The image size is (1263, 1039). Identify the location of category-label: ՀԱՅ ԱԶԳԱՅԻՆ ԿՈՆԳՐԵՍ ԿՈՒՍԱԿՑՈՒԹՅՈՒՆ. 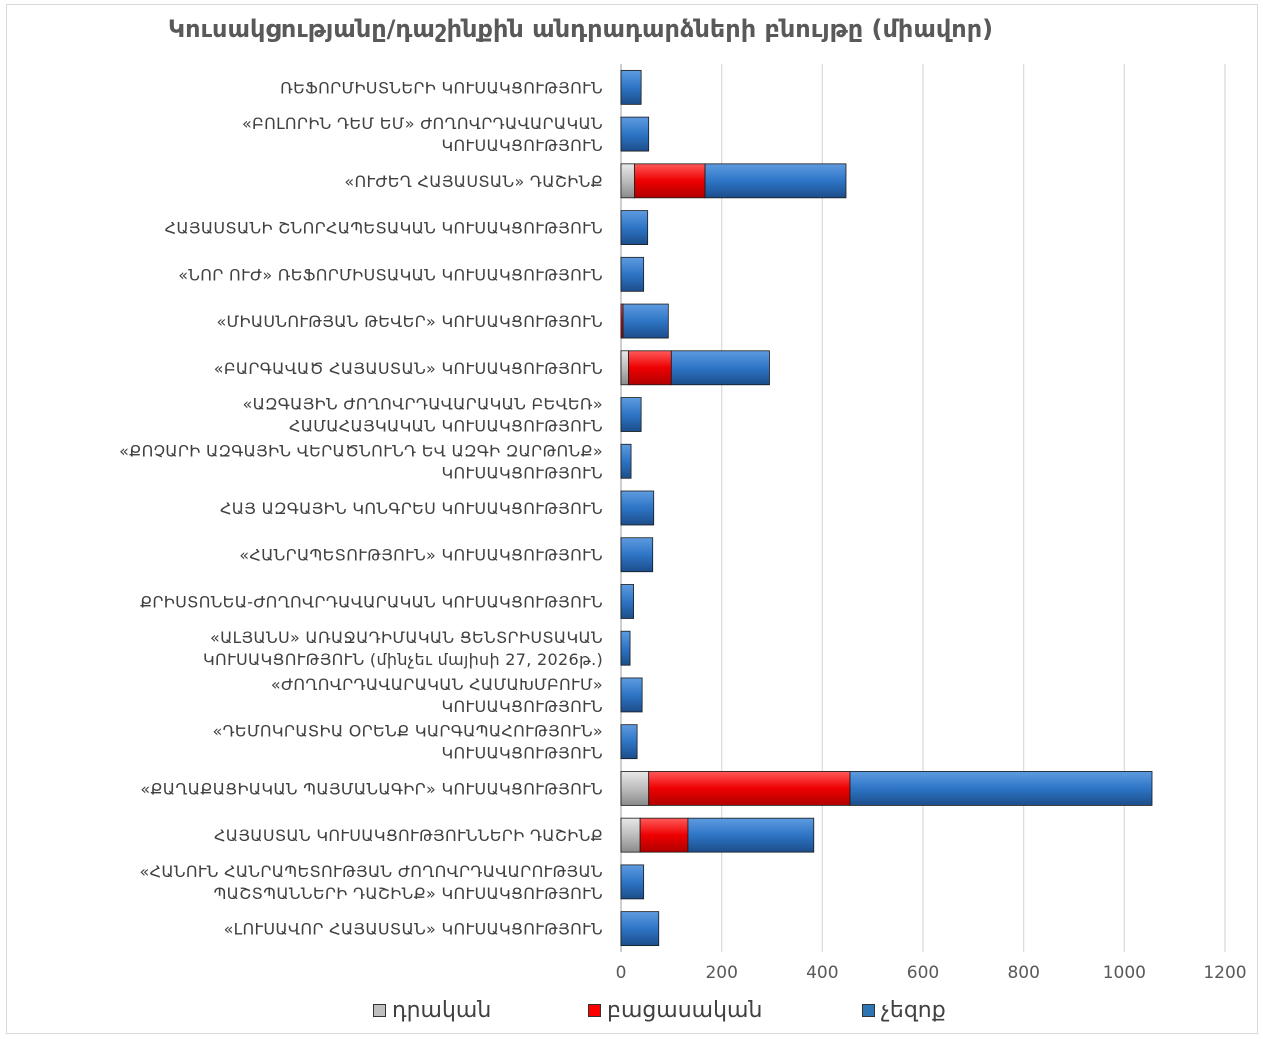
(411, 508).